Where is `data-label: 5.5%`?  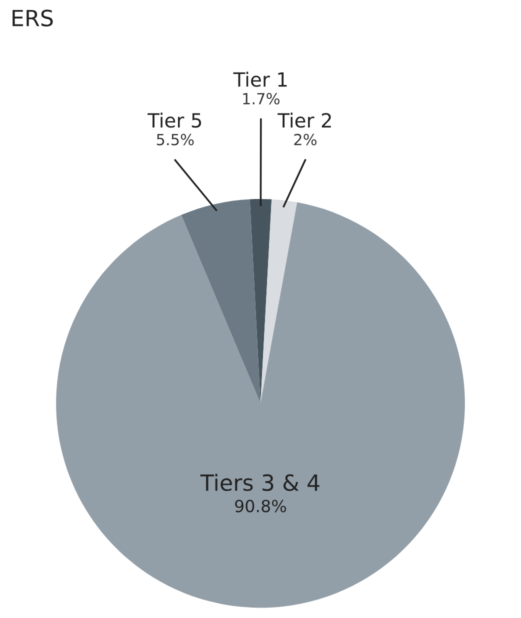 data-label: 5.5% is located at coordinates (175, 140).